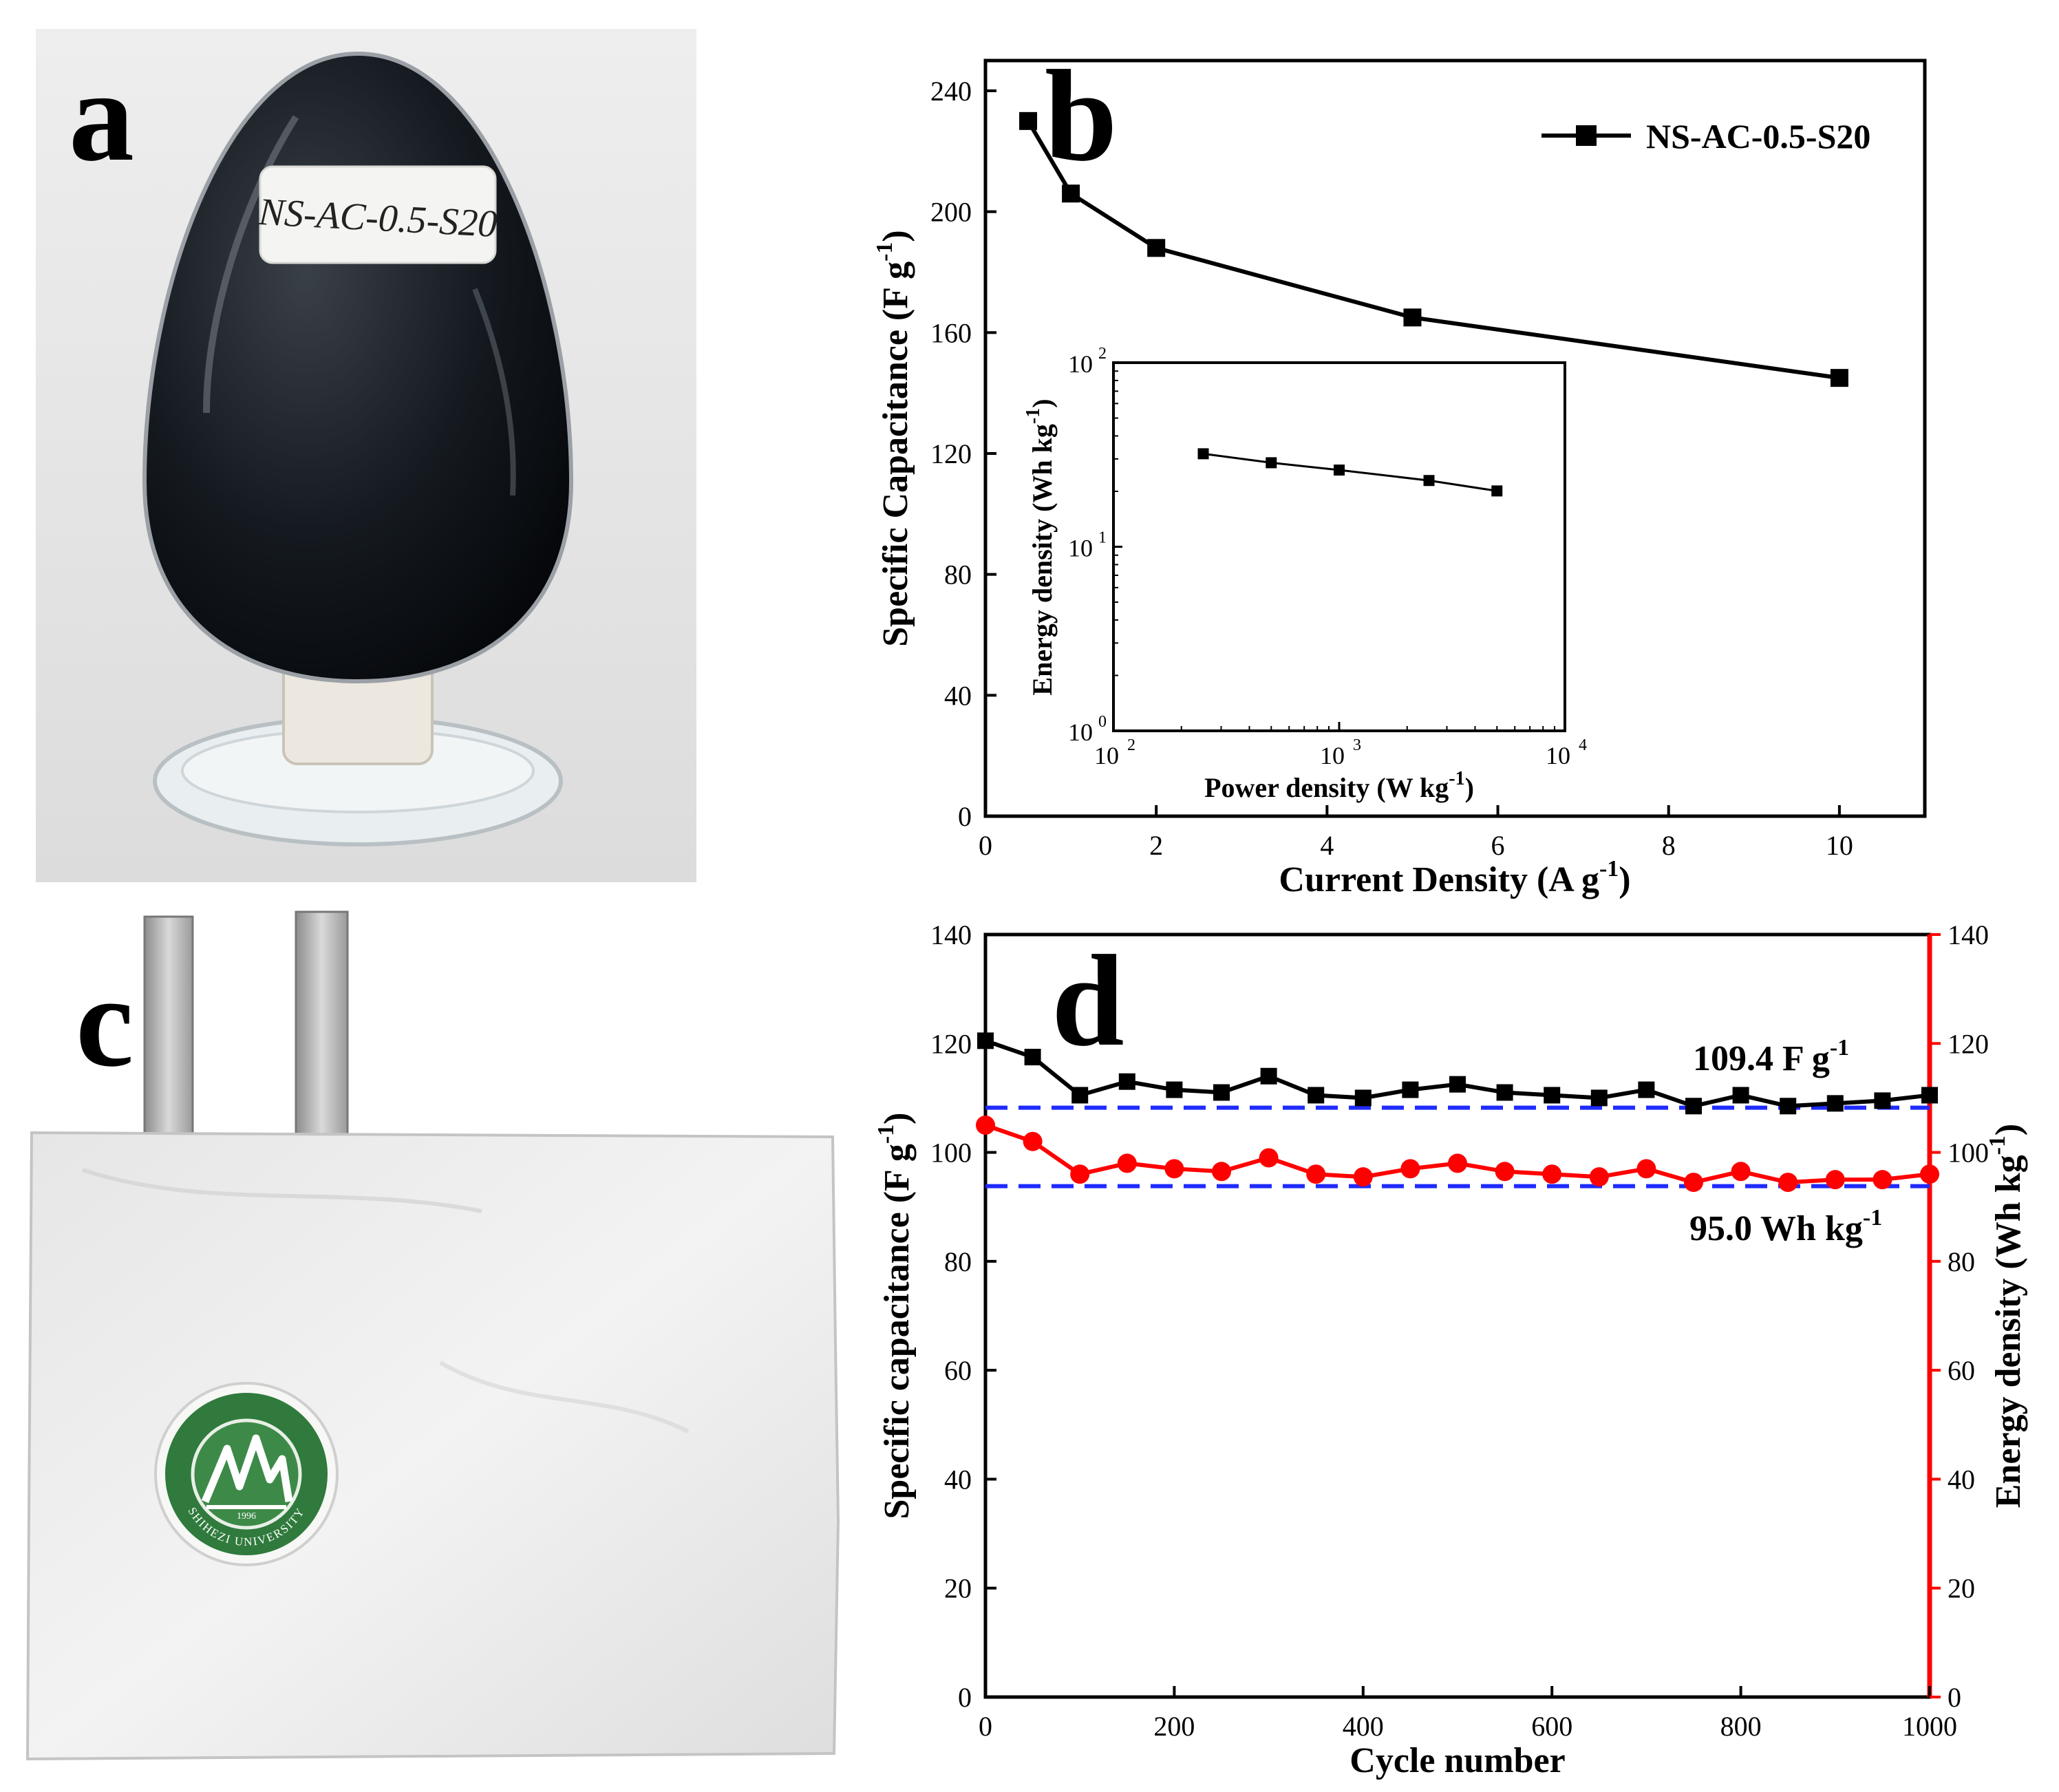 The image size is (2059, 1792). What do you see at coordinates (951, 92) in the screenshot?
I see `y-tick-label: 240` at bounding box center [951, 92].